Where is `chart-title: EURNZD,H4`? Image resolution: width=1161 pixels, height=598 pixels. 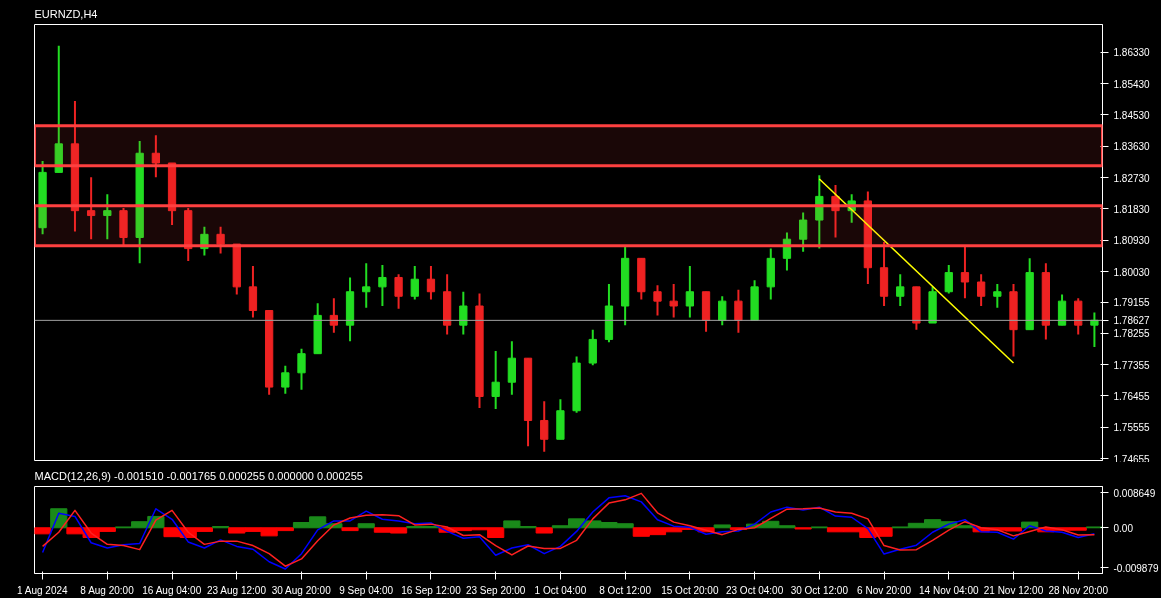
chart-title: EURNZD,H4 is located at coordinates (66, 13).